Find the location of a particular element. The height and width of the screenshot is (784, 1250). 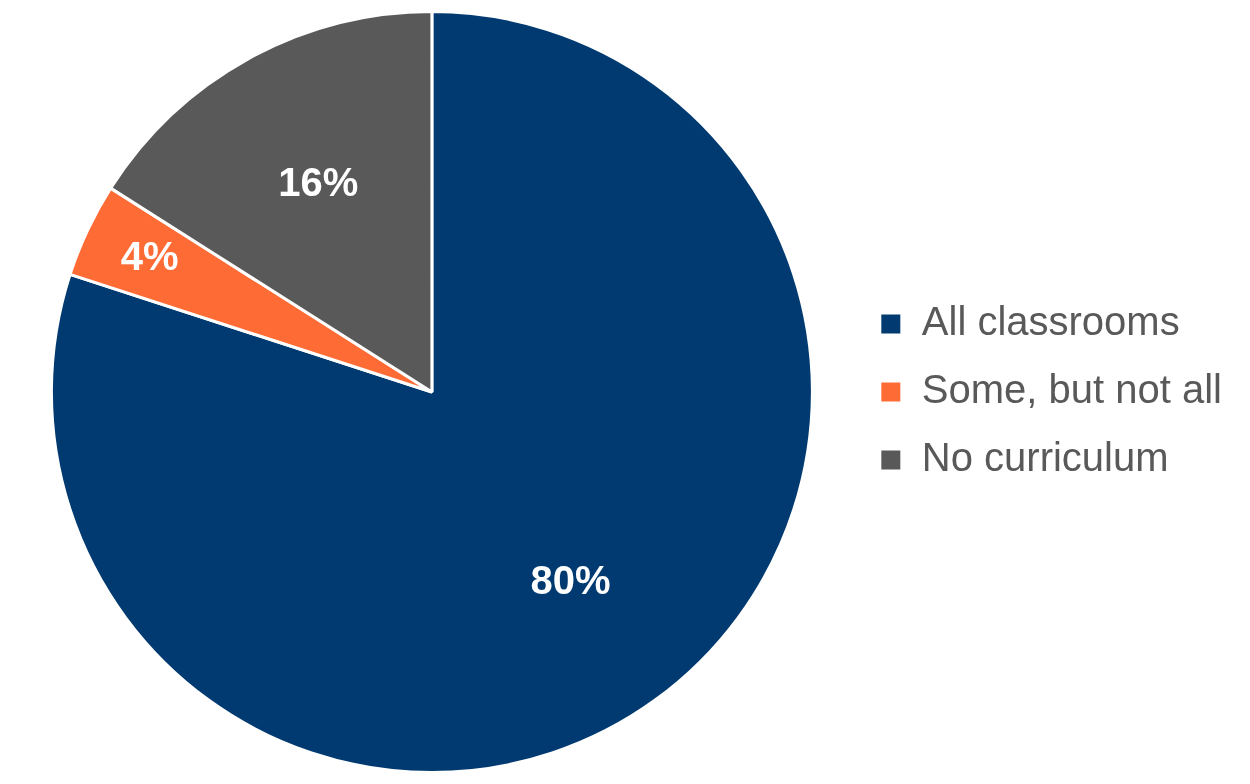

data-label: 16% is located at coordinates (318, 182).